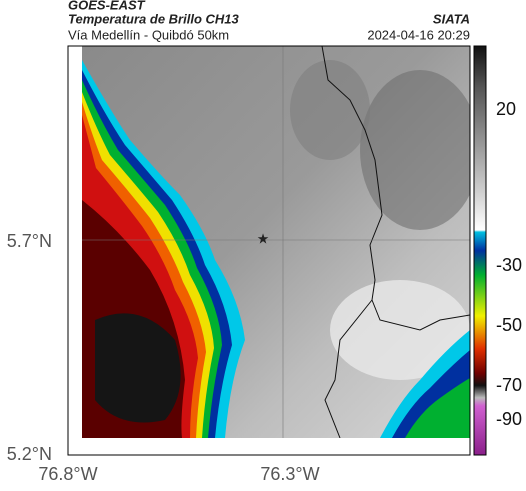  I want to click on x-tick-label: 76.8°W, so click(67, 474).